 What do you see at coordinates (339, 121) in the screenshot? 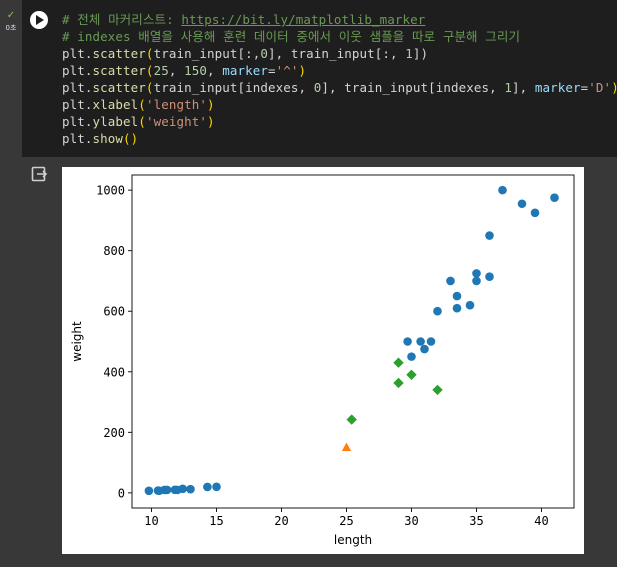
I see `code-line: plt.ylabel('weight')` at bounding box center [339, 121].